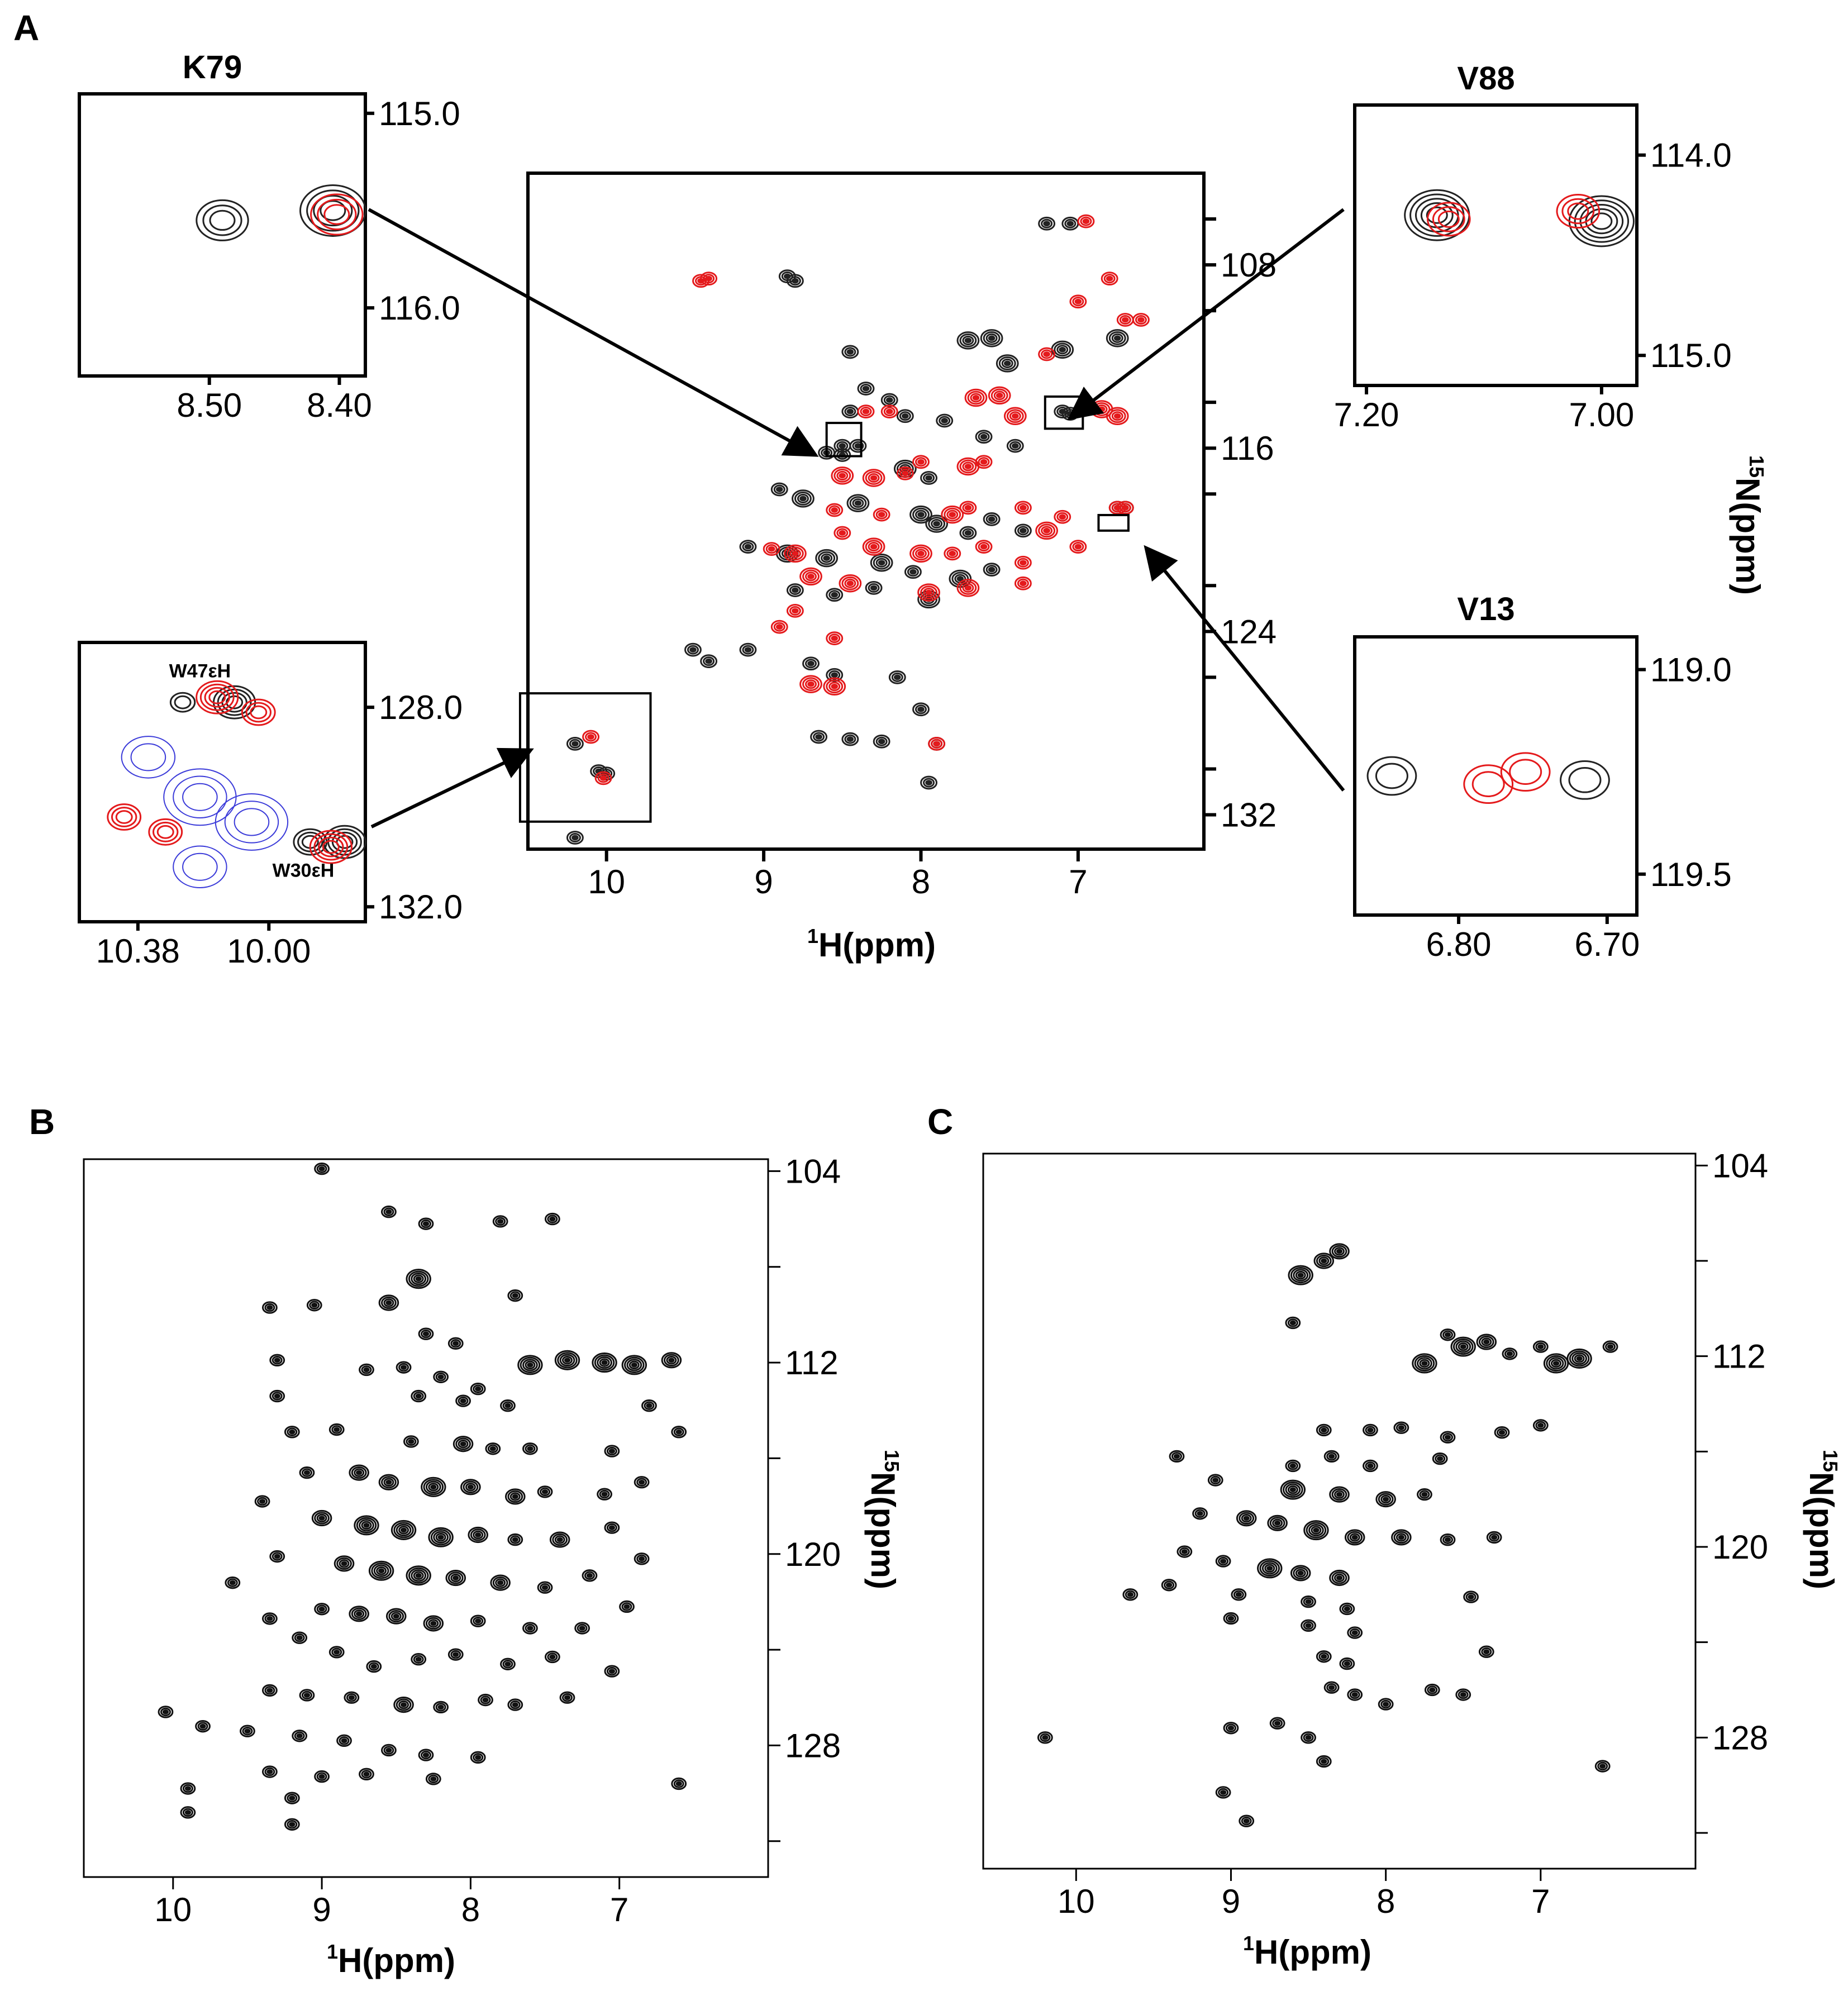 The image size is (1848, 1991). Describe the element at coordinates (470, 1910) in the screenshot. I see `x-tick-label: 8` at that location.